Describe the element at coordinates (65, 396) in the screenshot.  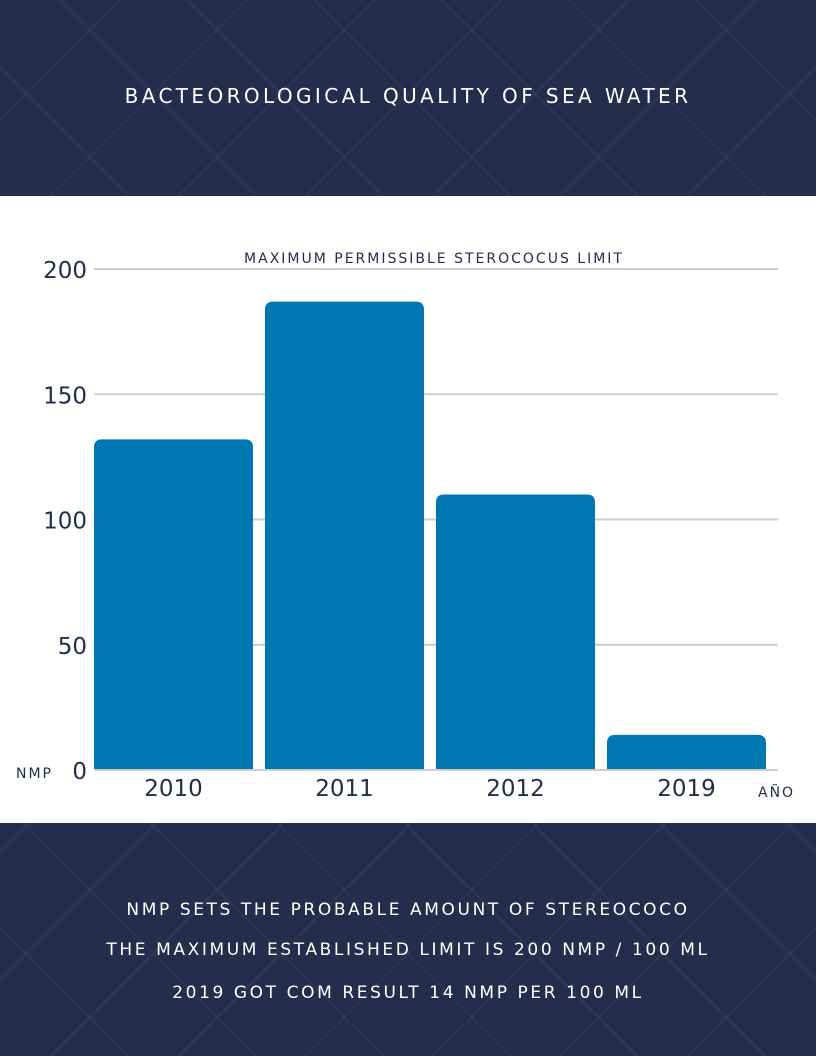
I see `y-tick-label: 150` at that location.